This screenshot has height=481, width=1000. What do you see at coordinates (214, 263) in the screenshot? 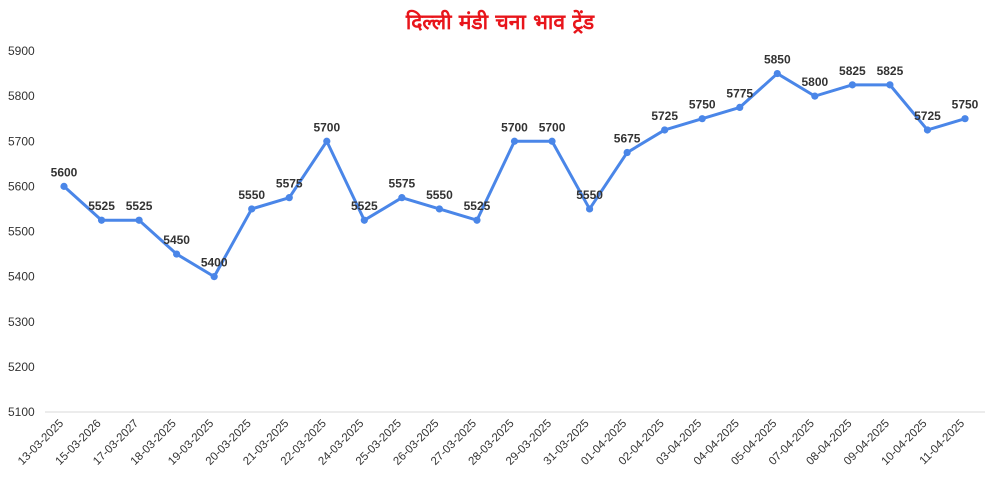
I see `data-label: 5400` at bounding box center [214, 263].